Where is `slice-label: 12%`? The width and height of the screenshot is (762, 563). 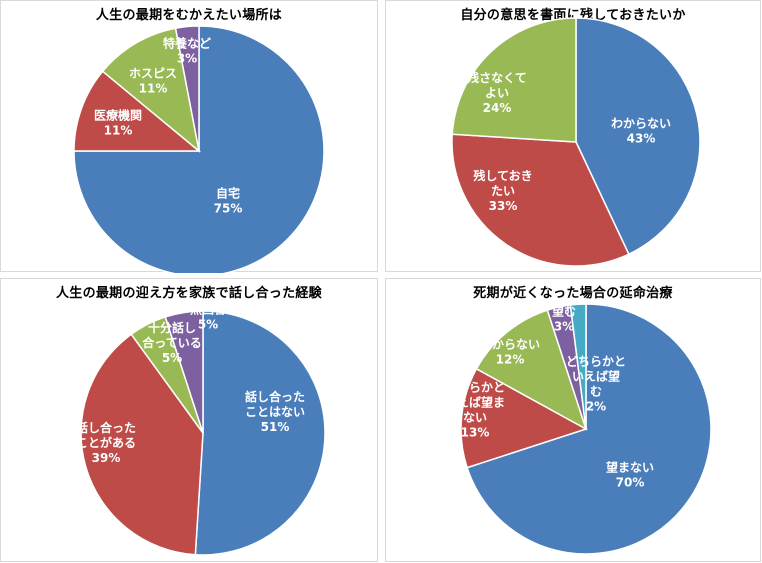 slice-label: 12% is located at coordinates (510, 360).